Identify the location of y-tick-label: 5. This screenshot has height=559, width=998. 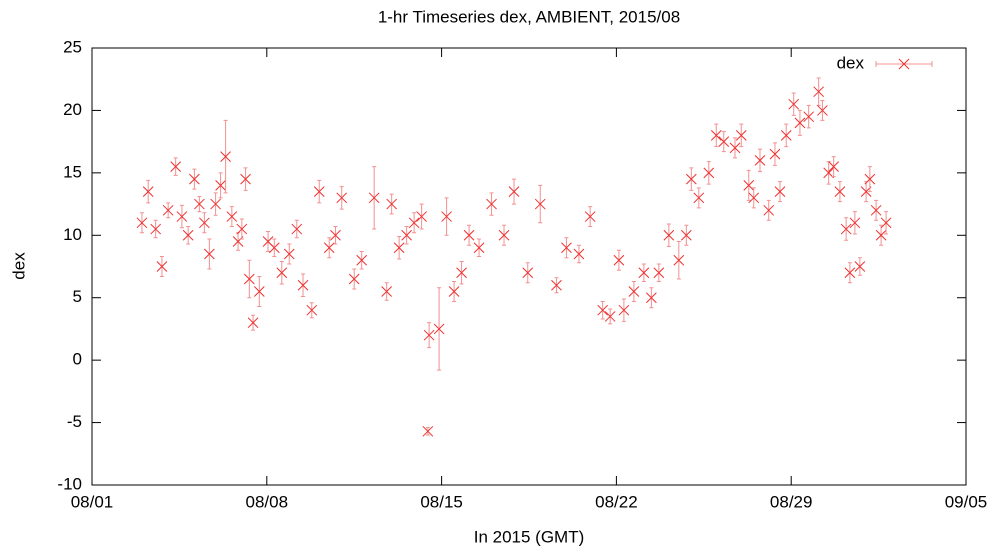
(77, 296).